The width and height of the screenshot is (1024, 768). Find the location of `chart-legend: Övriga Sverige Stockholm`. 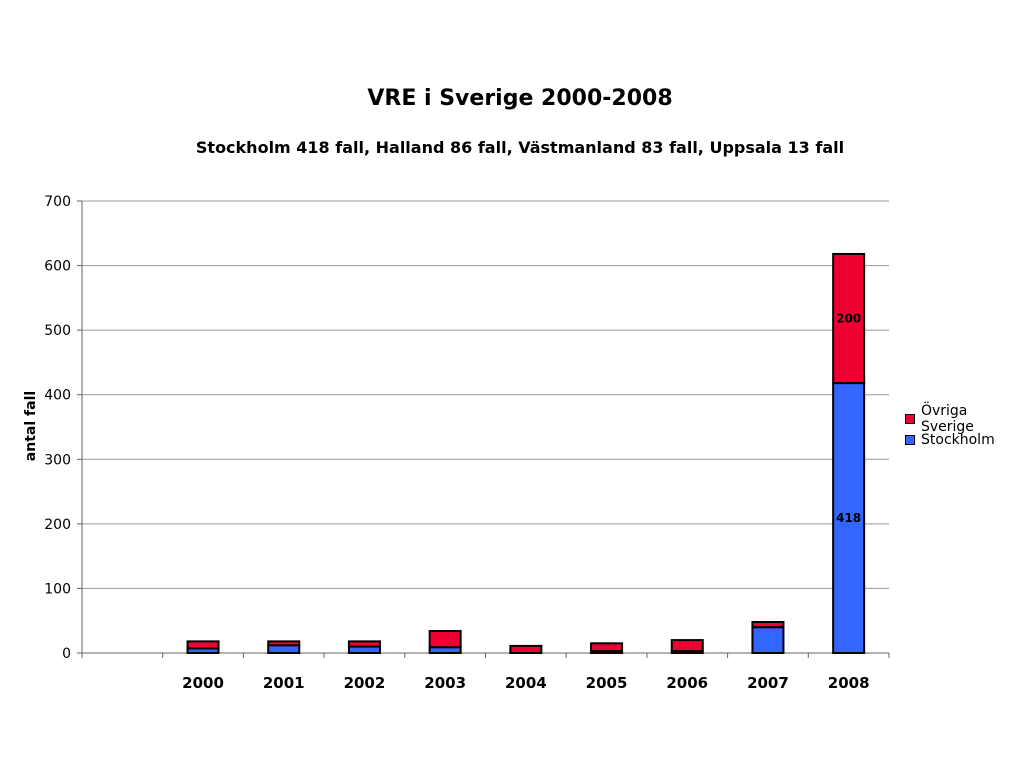

chart-legend: Övriga Sverige Stockholm is located at coordinates (964, 426).